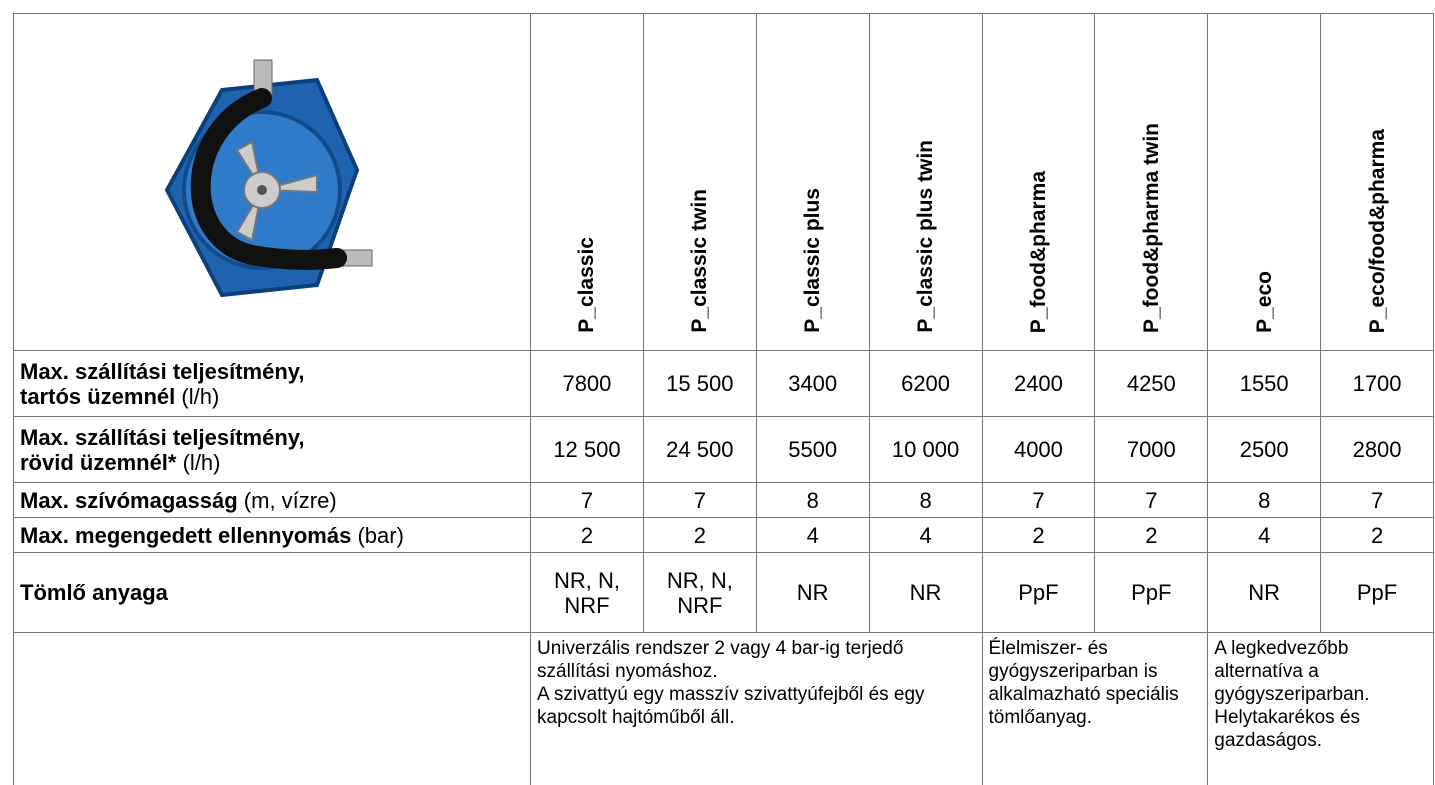 Image resolution: width=1435 pixels, height=785 pixels. I want to click on column-header: P_classic twin, so click(699, 182).